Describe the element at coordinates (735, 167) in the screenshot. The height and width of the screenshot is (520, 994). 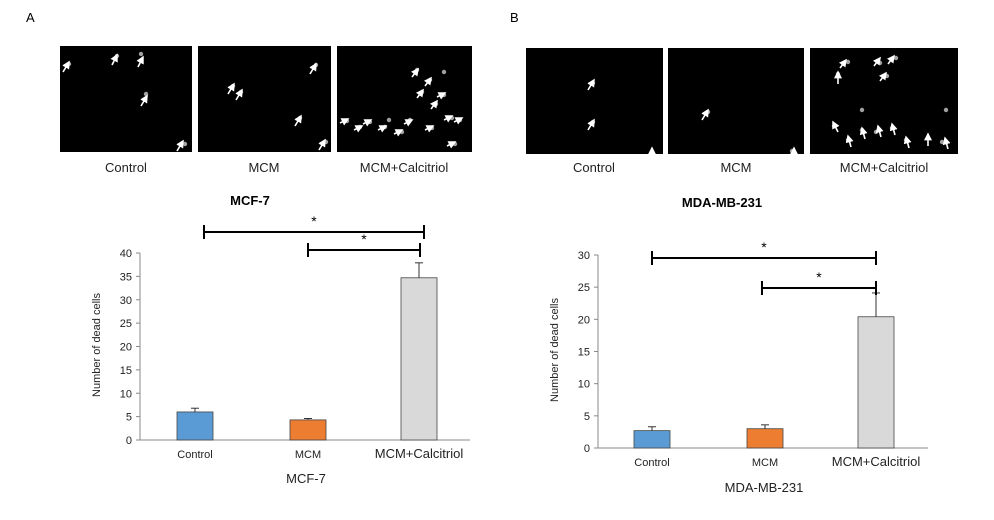
I see `micrograph-caption-mcm-b: MCM` at that location.